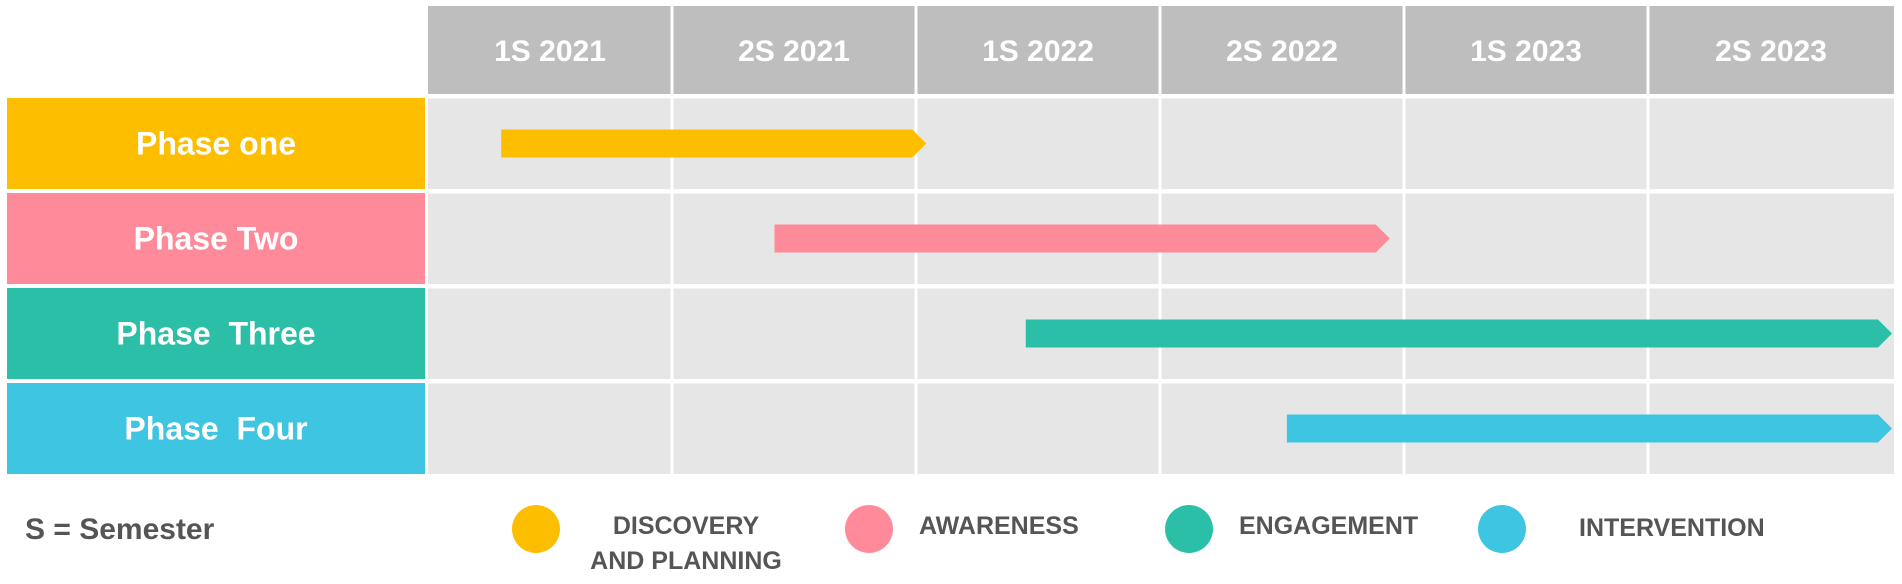 The image size is (1902, 584). I want to click on phase-label: Phase Two, so click(216, 239).